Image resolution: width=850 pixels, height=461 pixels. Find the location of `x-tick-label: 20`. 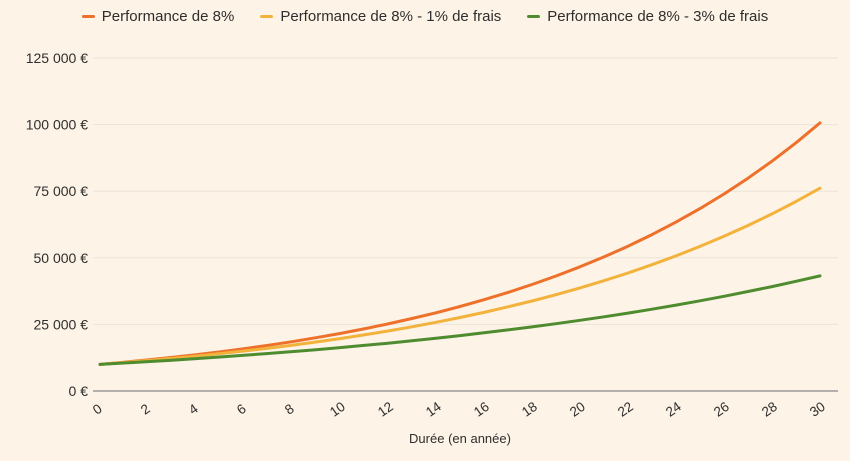

x-tick-label: 20 is located at coordinates (577, 409).